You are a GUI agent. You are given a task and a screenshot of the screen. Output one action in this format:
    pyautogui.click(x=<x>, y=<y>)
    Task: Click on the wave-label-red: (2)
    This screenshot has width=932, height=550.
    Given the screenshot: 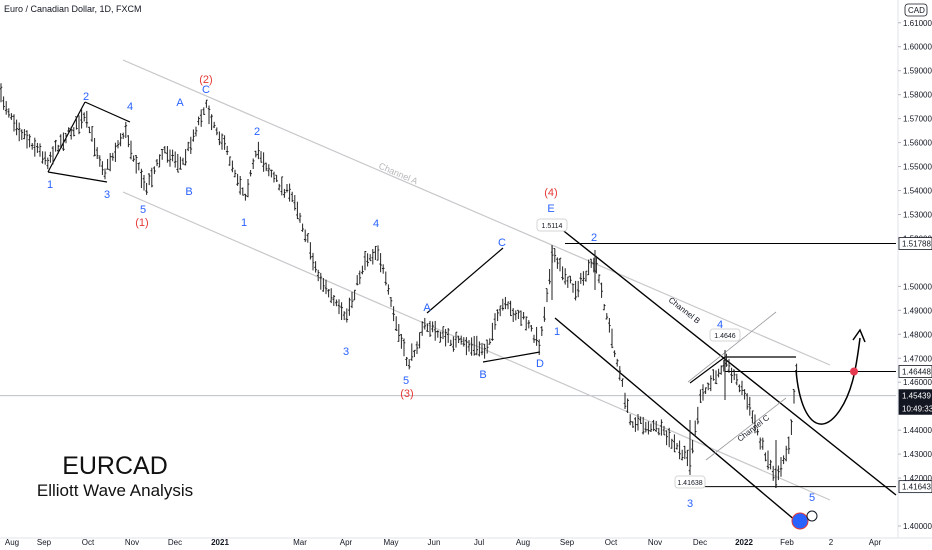 What is the action you would take?
    pyautogui.click(x=205, y=80)
    